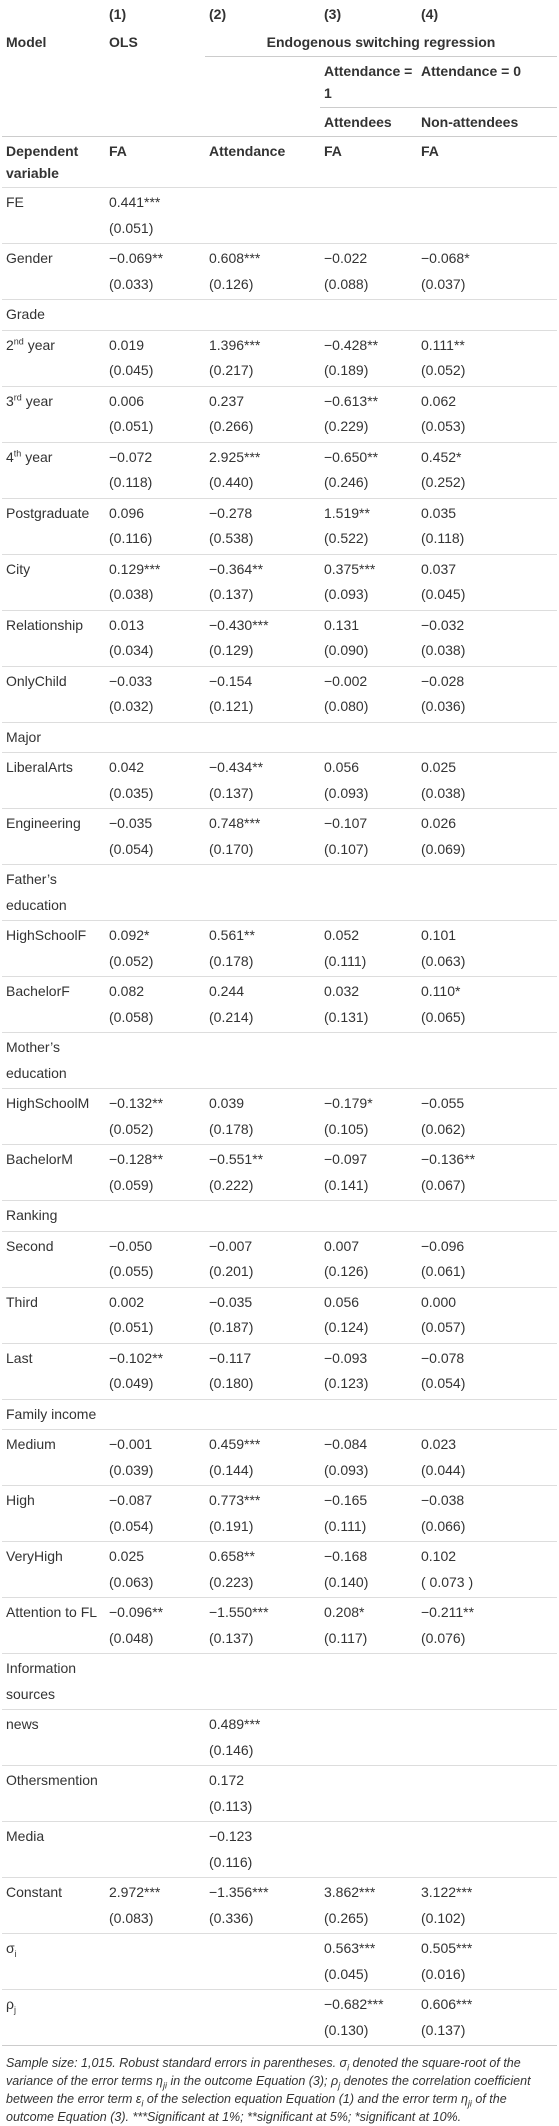  Describe the element at coordinates (368, 581) in the screenshot. I see `cell: 0.375*** (0.093)` at that location.